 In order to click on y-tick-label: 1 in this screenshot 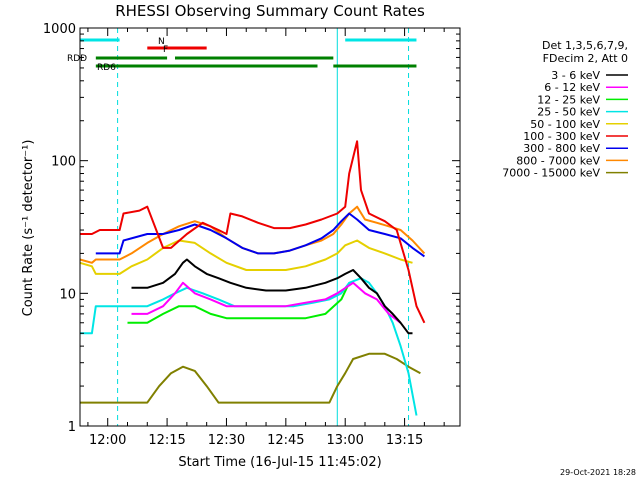, I will do `click(72, 427)`.